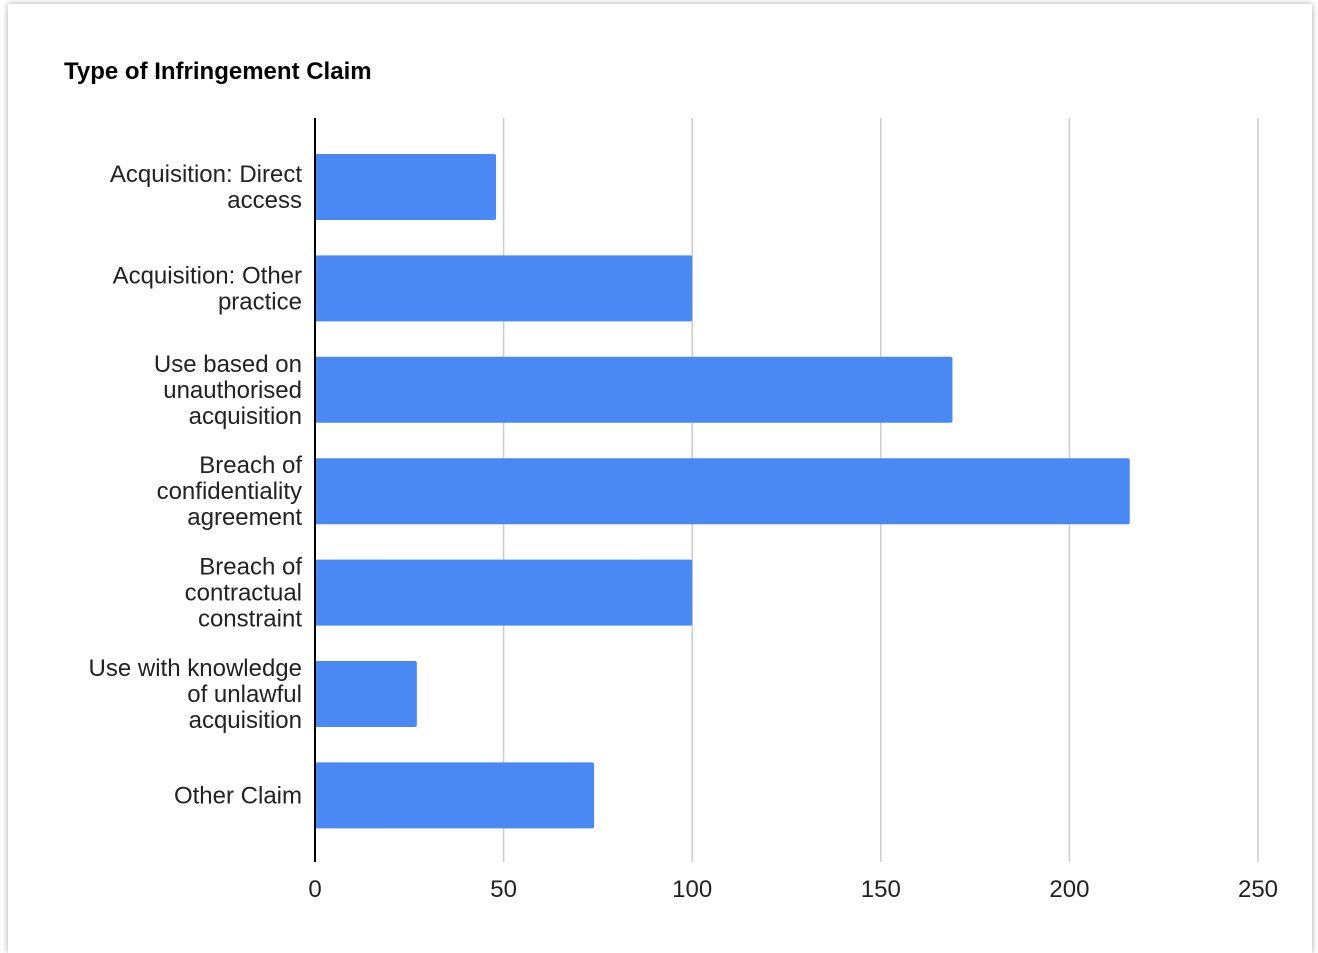  I want to click on category-label: Acquisition: Direct, so click(206, 174).